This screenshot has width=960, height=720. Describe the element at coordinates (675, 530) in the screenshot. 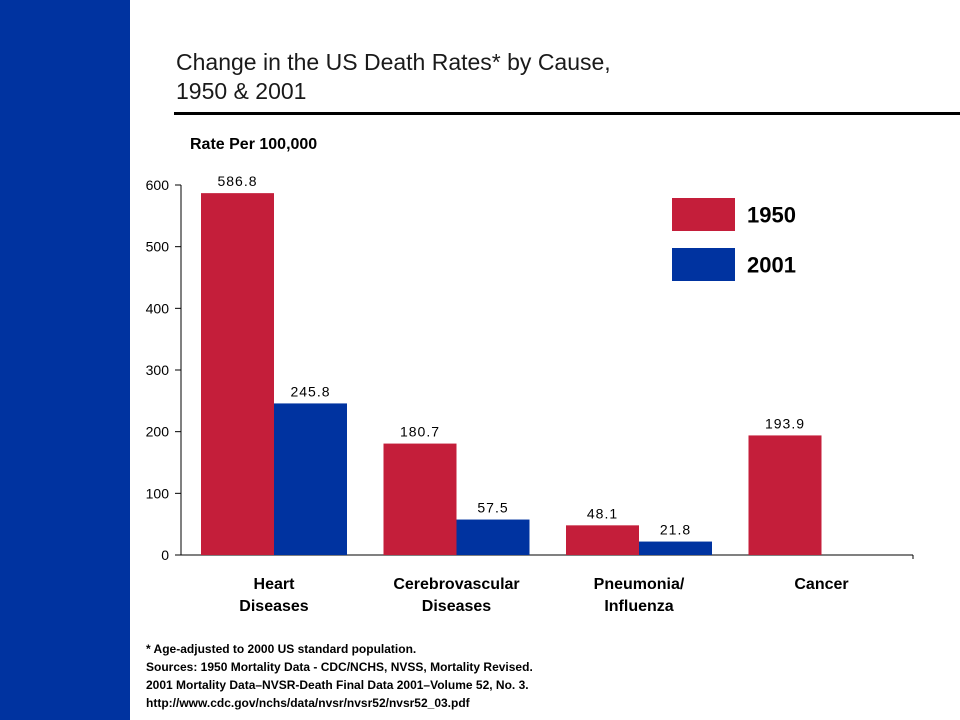

I see `data-label-2001: 21.8` at that location.